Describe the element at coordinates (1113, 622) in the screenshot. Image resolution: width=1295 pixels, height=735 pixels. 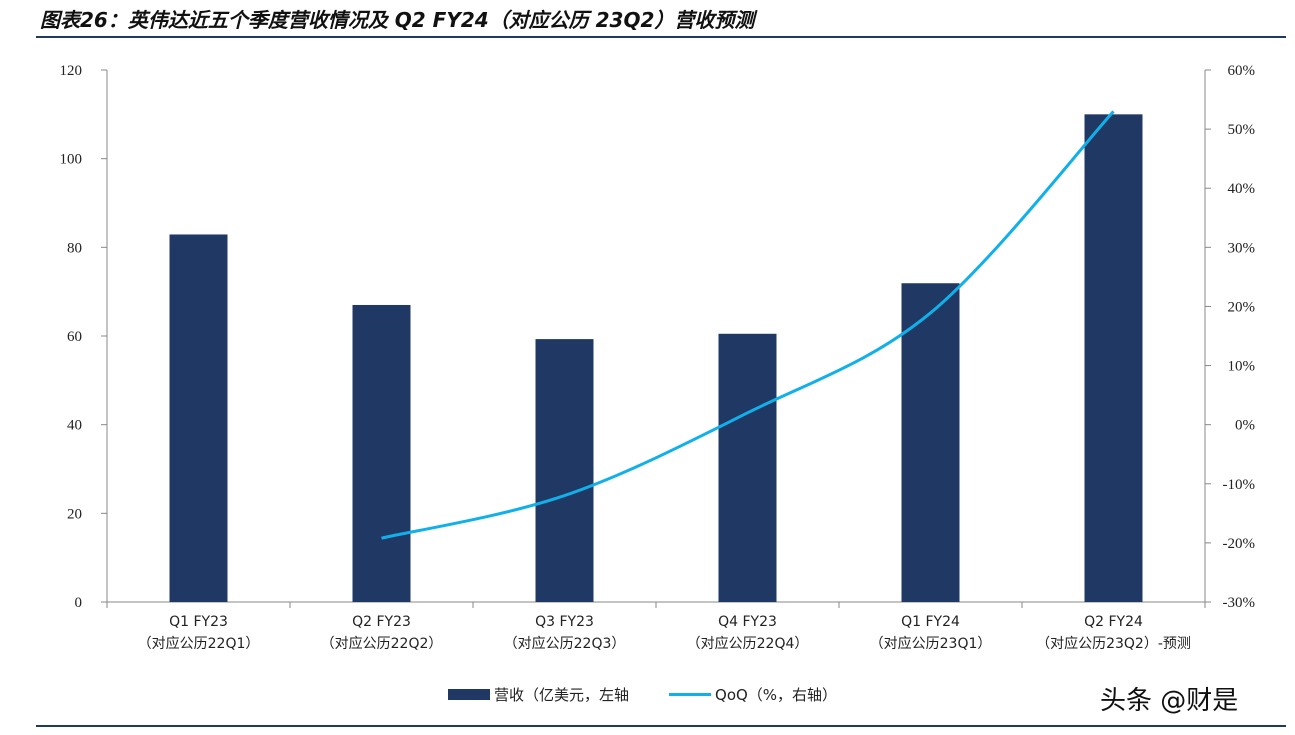
I see `category-label: Q2 FY24` at that location.